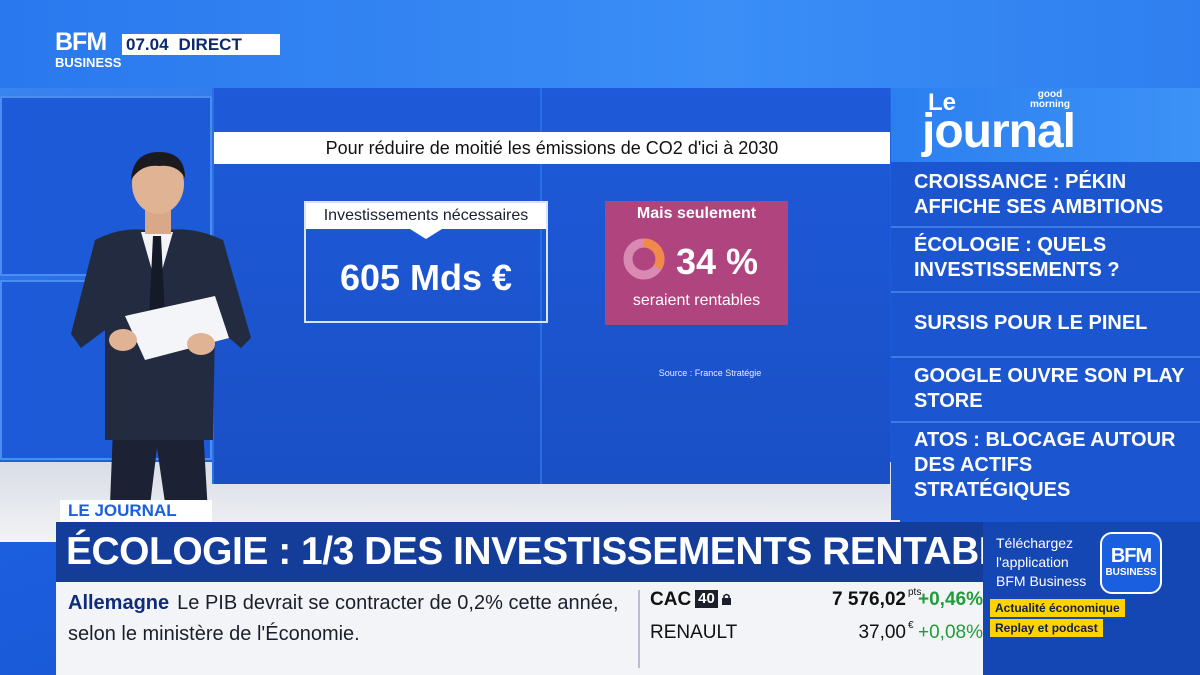  Describe the element at coordinates (915, 592) in the screenshot. I see `market-unit: pts` at that location.